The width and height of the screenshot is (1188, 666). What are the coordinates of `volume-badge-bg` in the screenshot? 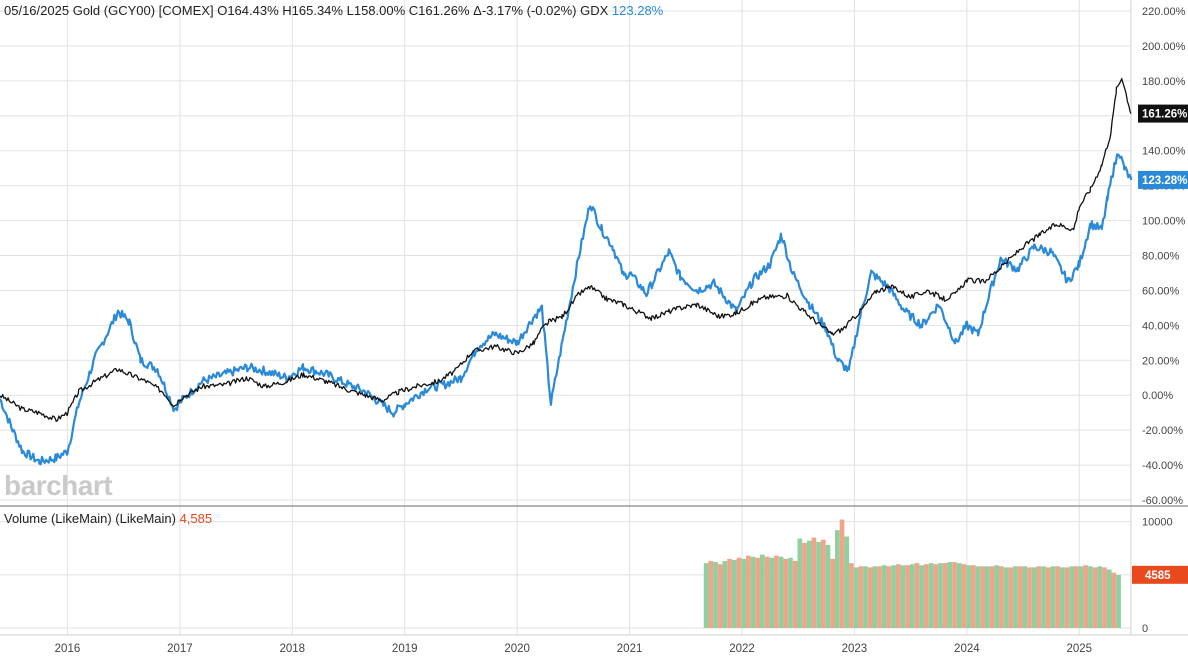 It's located at (1160, 574).